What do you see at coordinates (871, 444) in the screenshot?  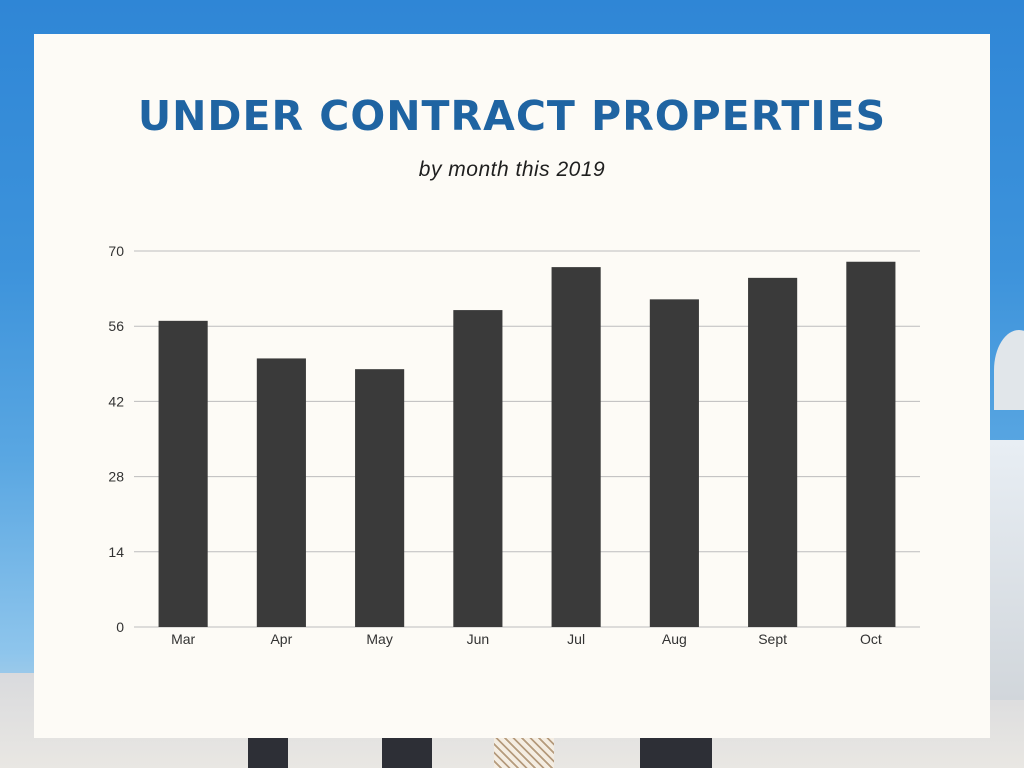 I see `bar-oct` at bounding box center [871, 444].